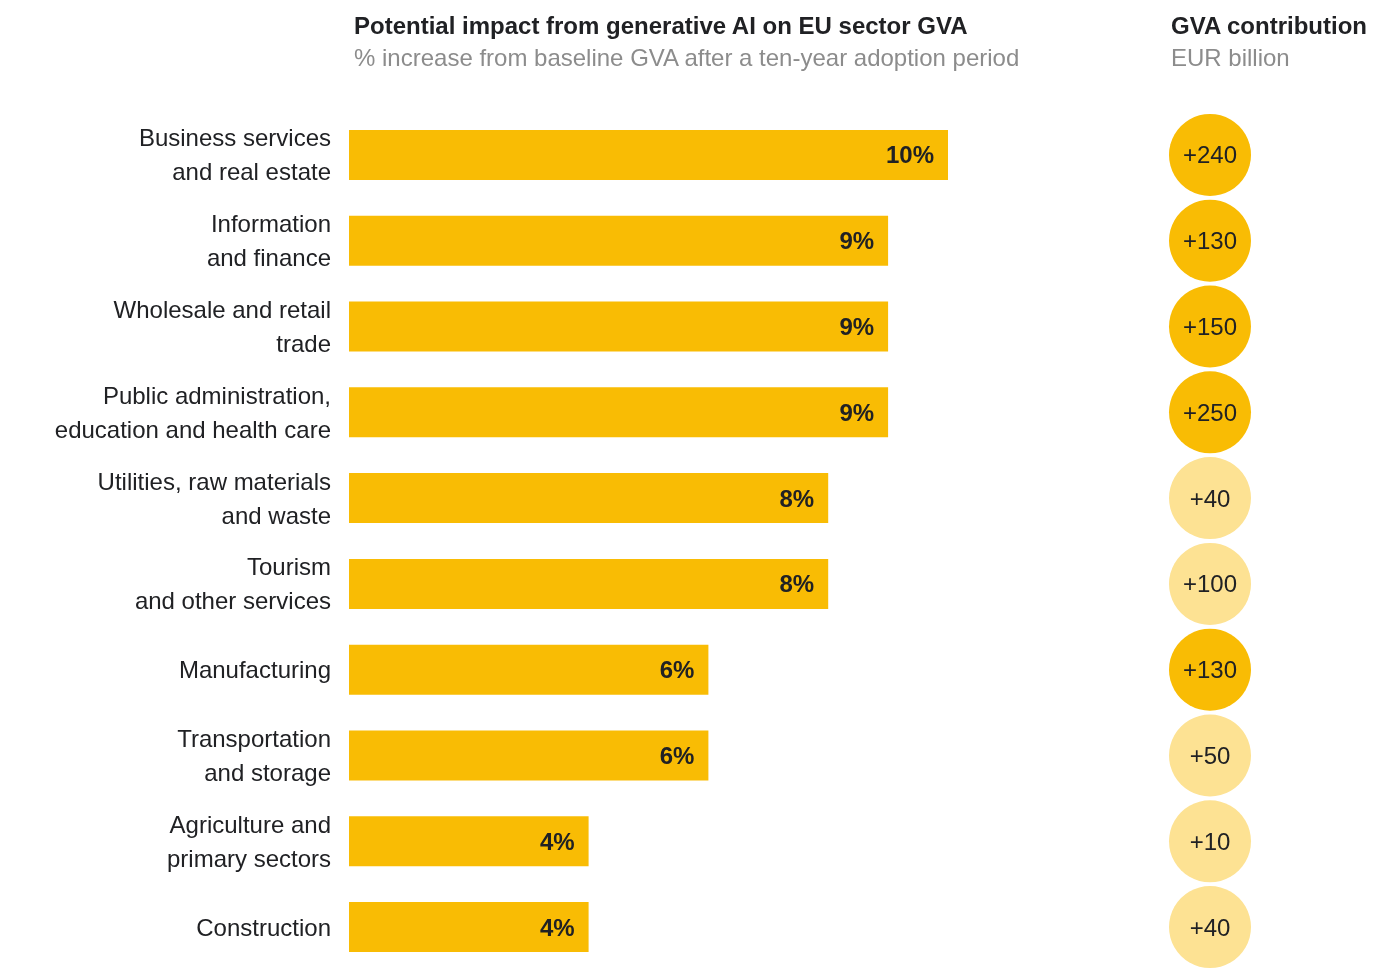 Image resolution: width=1390 pixels, height=970 pixels. I want to click on data-label: +10, so click(1210, 841).